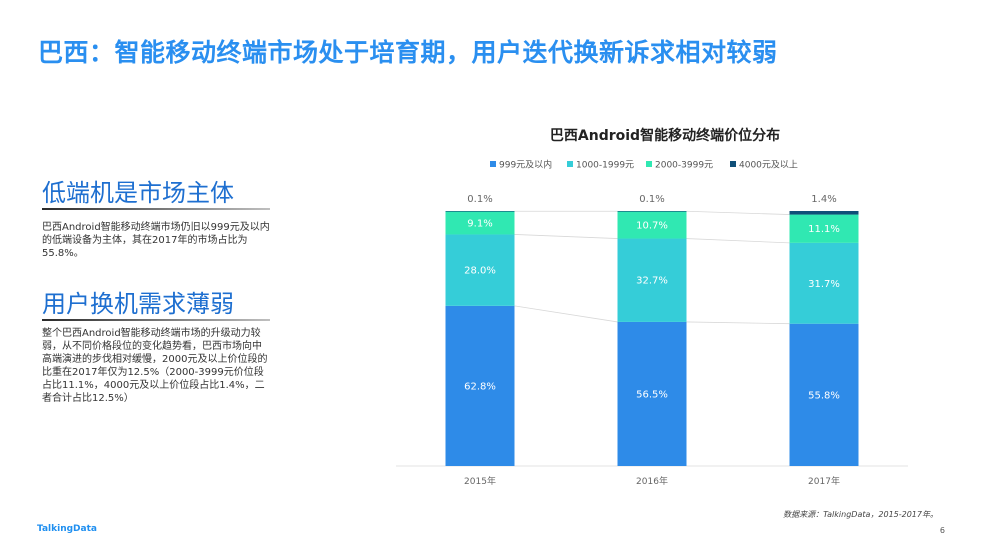 This screenshot has width=983, height=555. I want to click on data-label: 1.4%, so click(823, 199).